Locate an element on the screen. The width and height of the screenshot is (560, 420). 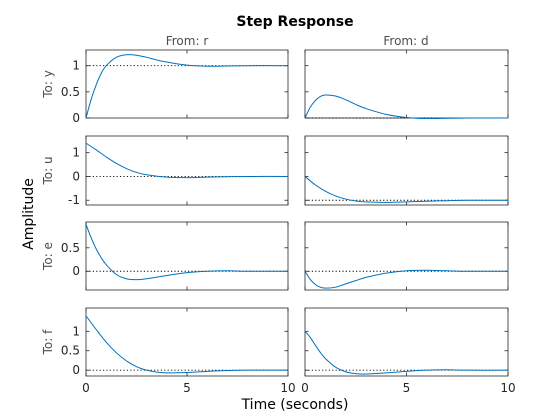
response-curve-d-to-f is located at coordinates (406, 352).